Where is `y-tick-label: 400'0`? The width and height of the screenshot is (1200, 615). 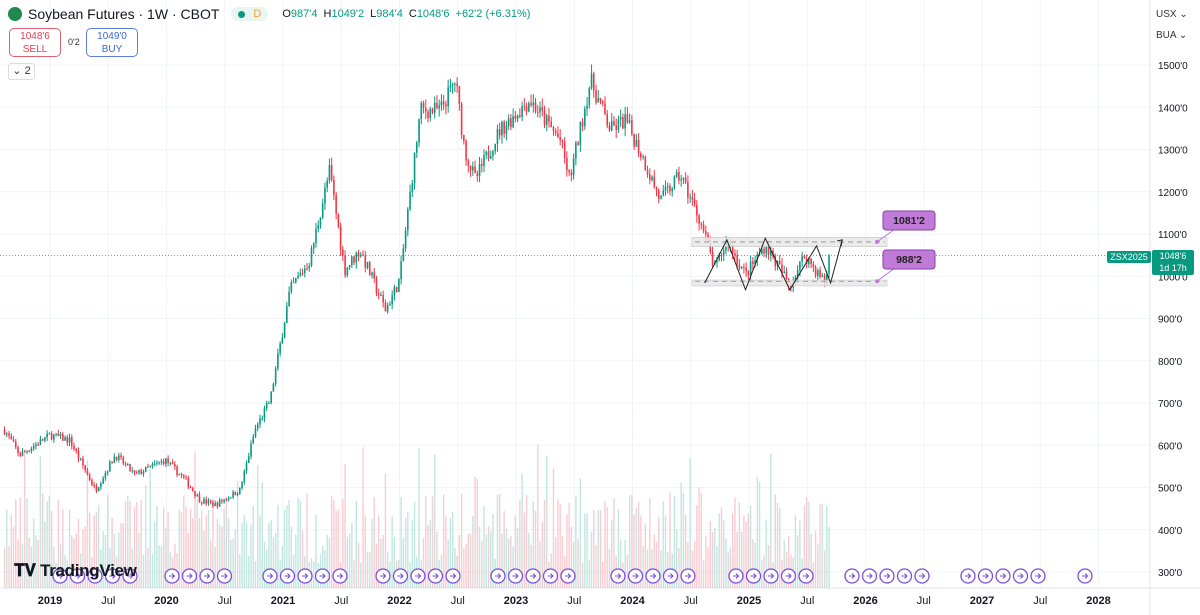 y-tick-label: 400'0 is located at coordinates (1170, 531).